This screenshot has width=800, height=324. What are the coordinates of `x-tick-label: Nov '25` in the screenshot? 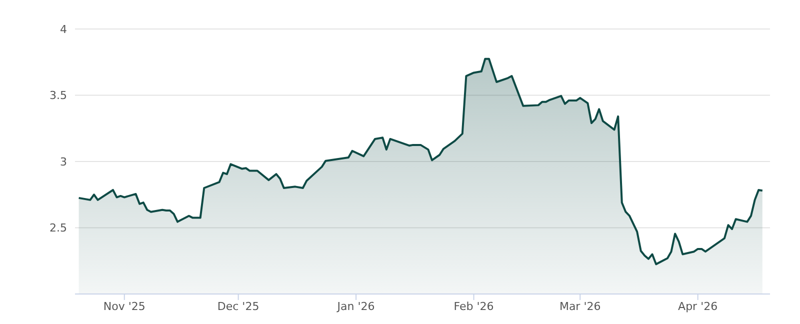 It's located at (124, 306).